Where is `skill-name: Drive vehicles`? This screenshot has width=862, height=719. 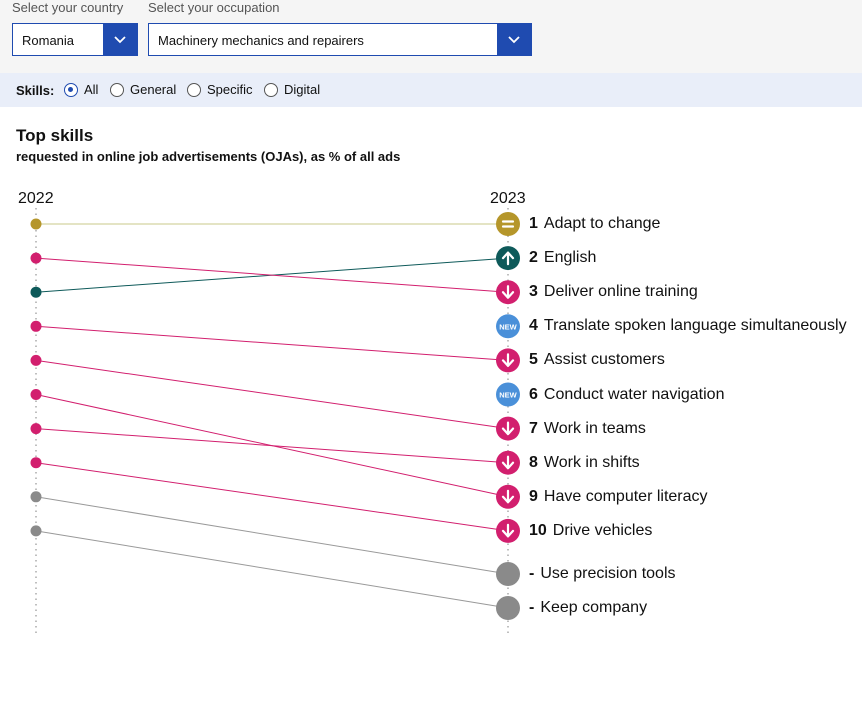 skill-name: Drive vehicles is located at coordinates (602, 530).